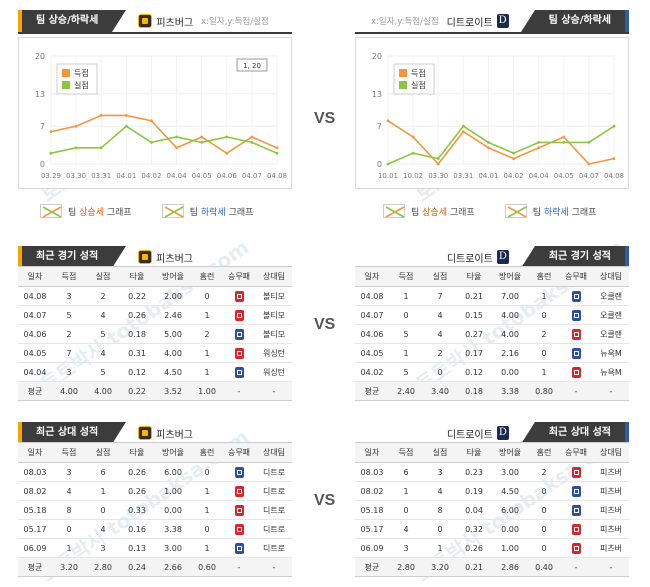 The width and height of the screenshot is (650, 587). I want to click on legend-label: 득점, so click(81, 73).